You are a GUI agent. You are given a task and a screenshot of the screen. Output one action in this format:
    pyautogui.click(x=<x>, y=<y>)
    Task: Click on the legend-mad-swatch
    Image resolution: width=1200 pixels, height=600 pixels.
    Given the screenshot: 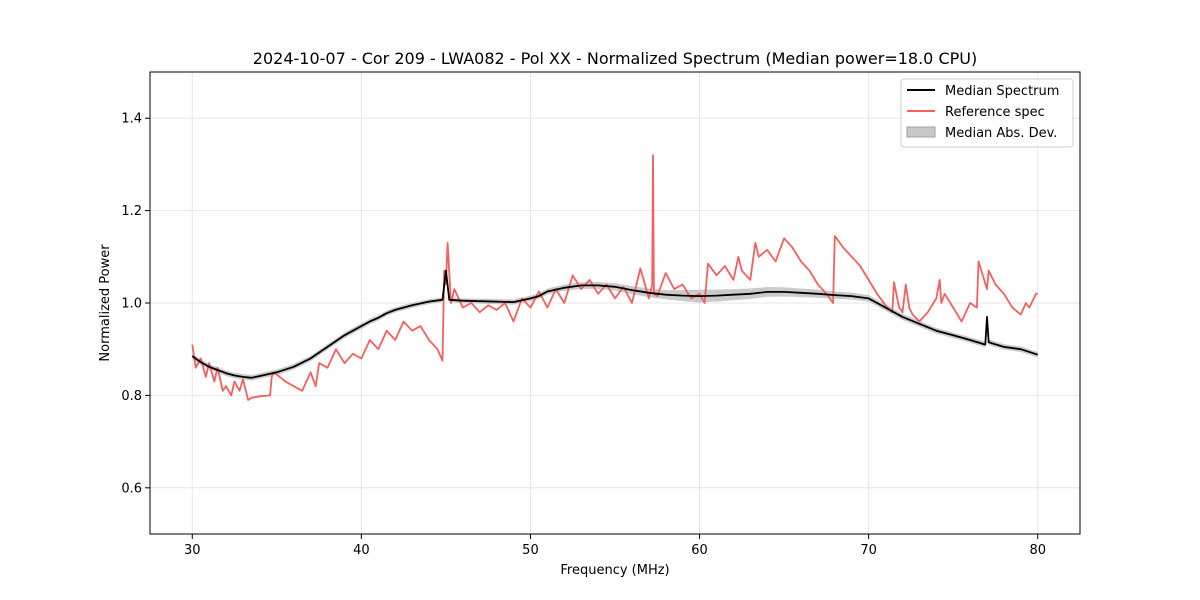 What is the action you would take?
    pyautogui.click(x=921, y=132)
    